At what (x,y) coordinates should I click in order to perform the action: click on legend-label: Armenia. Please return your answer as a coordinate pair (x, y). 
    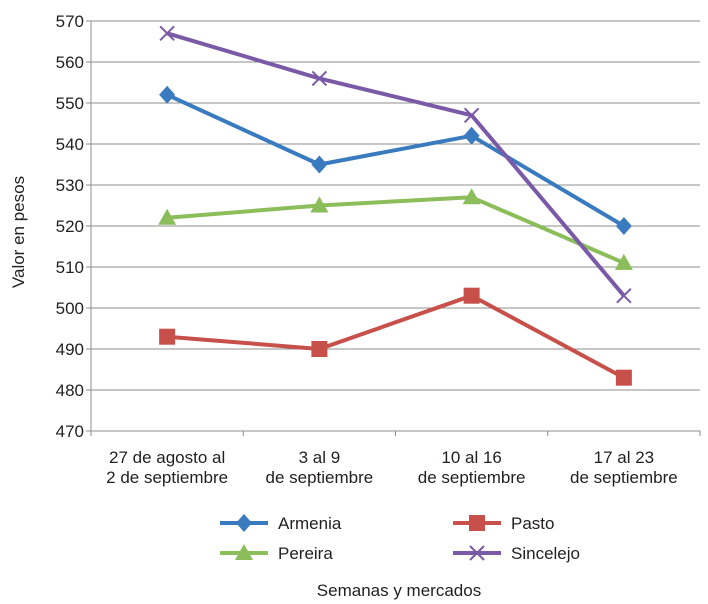
    Looking at the image, I should click on (310, 523).